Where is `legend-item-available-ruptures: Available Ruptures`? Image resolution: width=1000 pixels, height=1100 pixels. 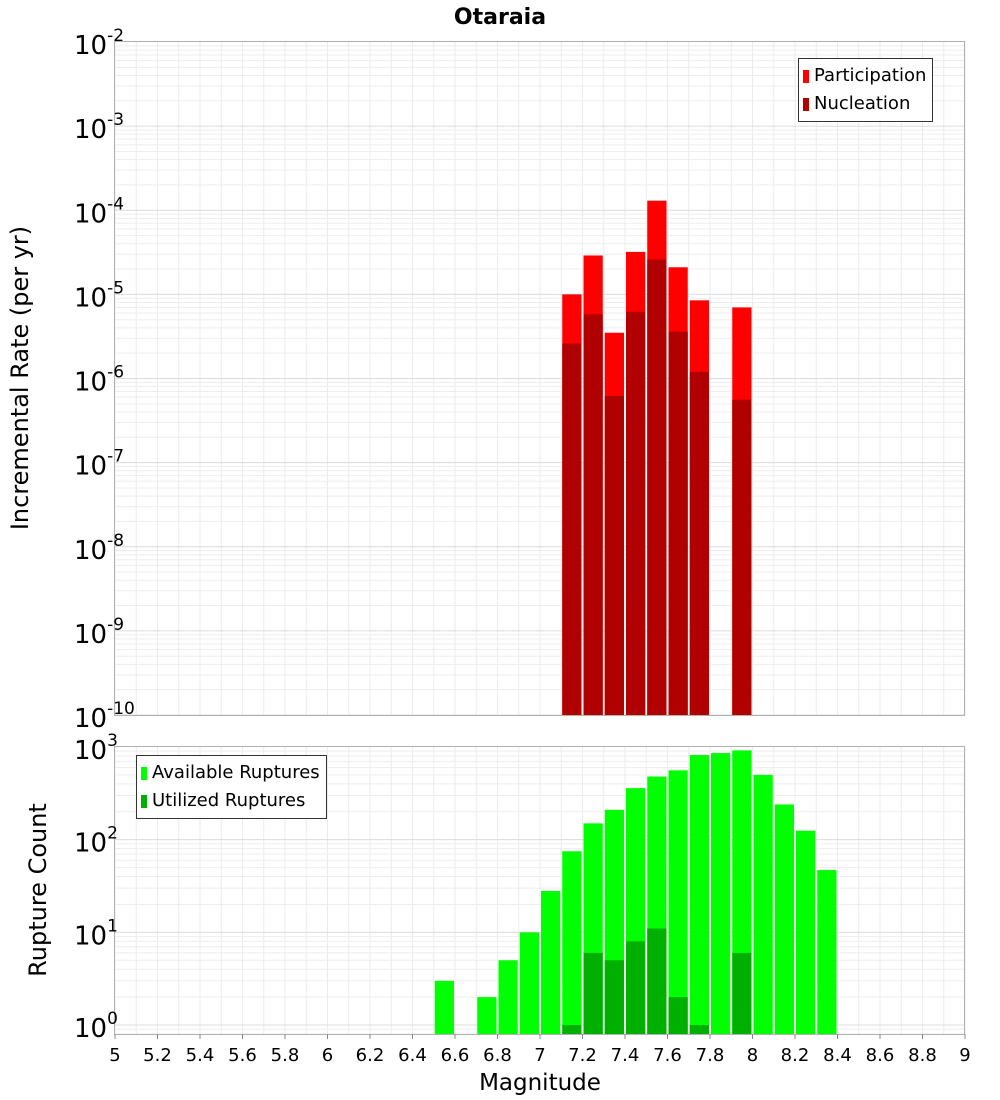 legend-item-available-ruptures: Available Ruptures is located at coordinates (230, 773).